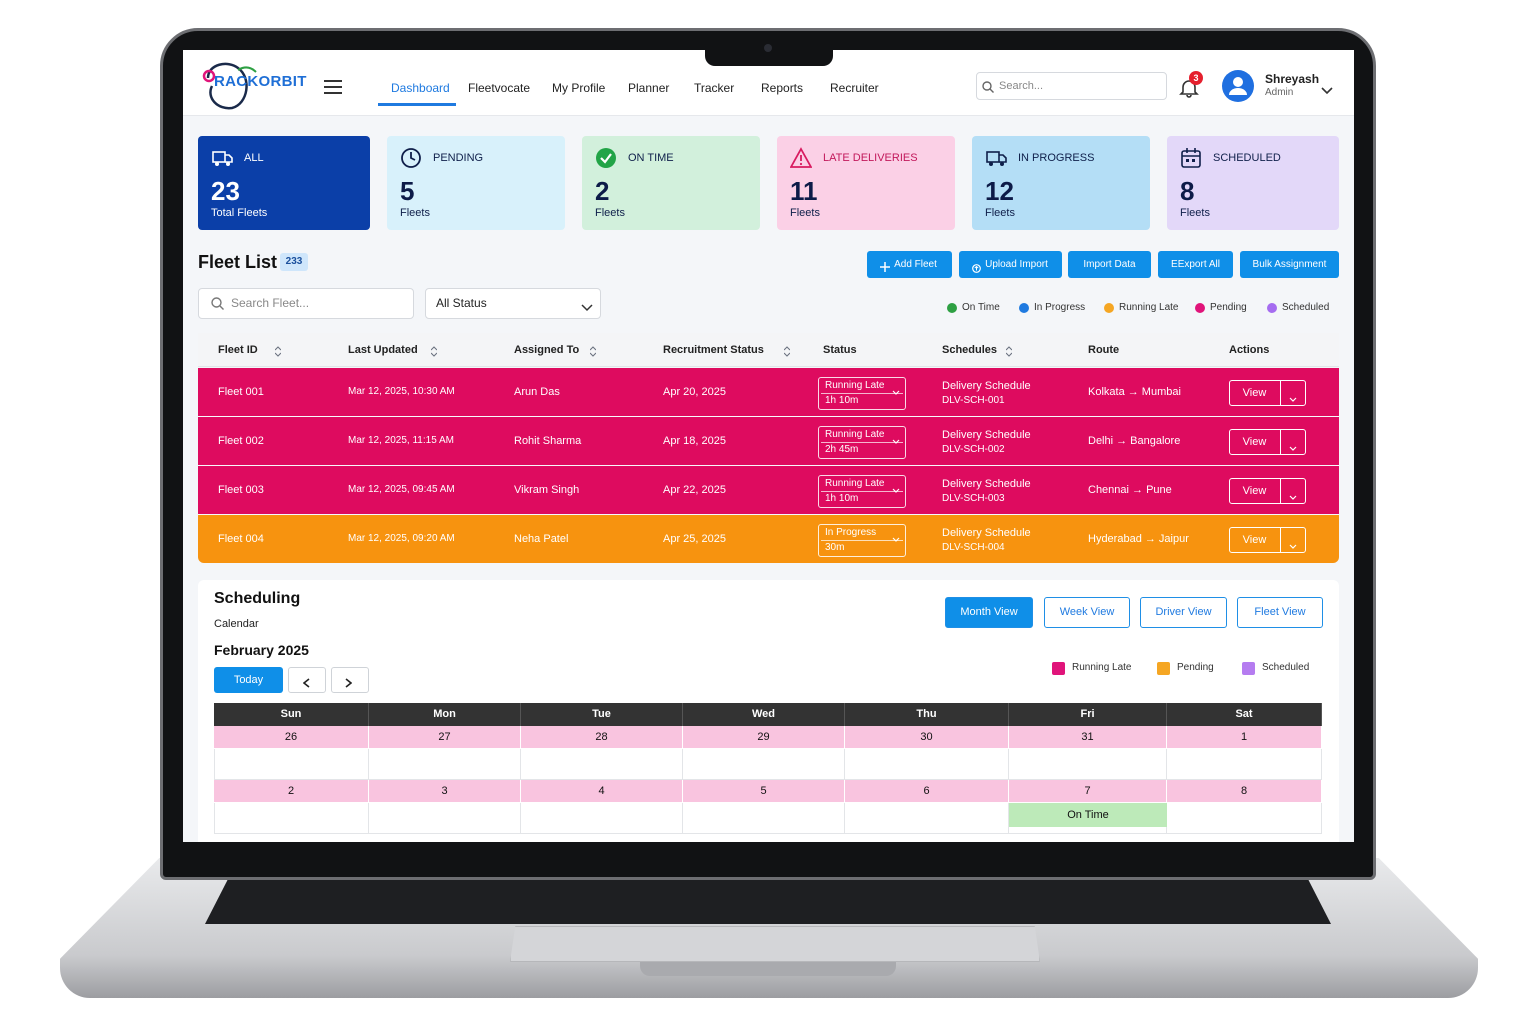 Image resolution: width=1536 pixels, height=1024 pixels. I want to click on nav-link: Fleetvocate, so click(499, 88).